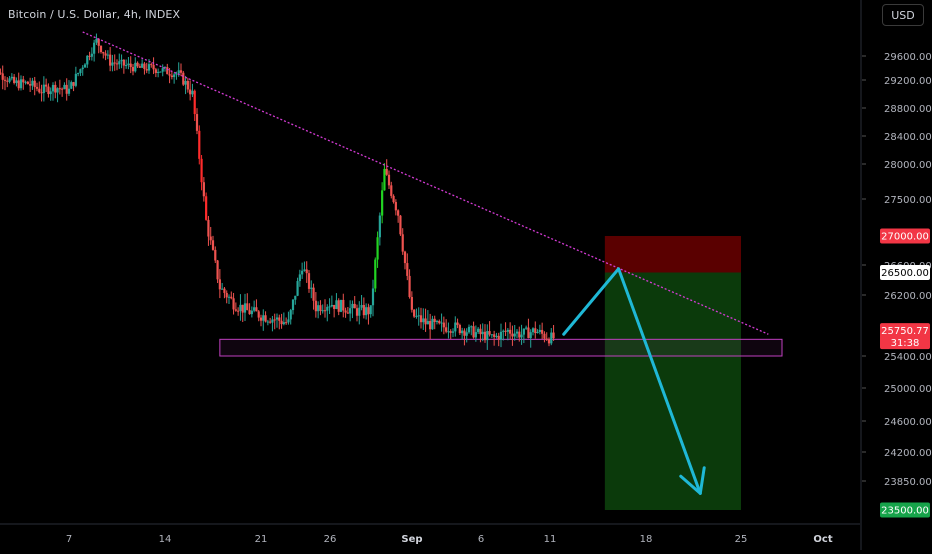 This screenshot has height=554, width=932. I want to click on price-tick-label: 23850.00, so click(908, 482).